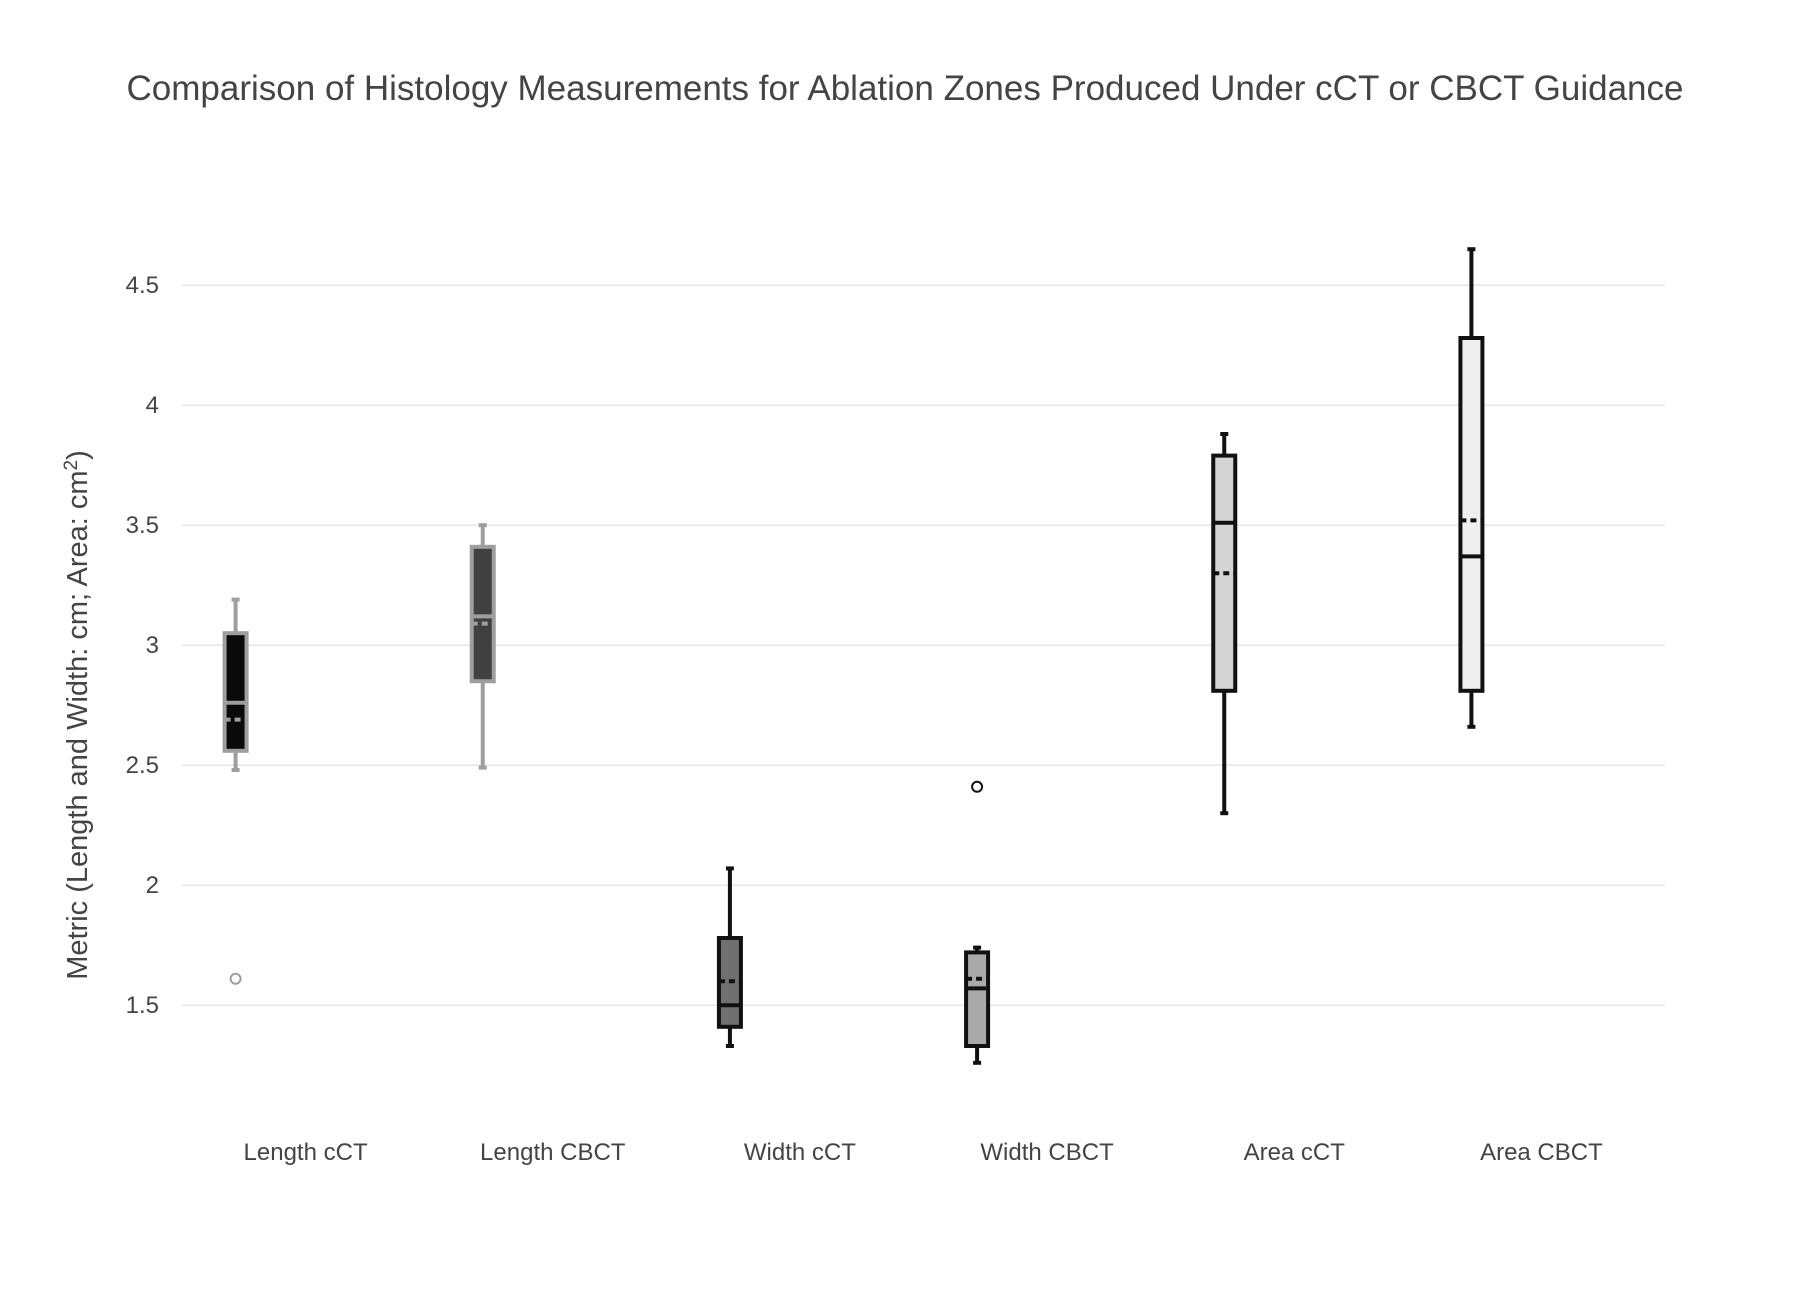 The height and width of the screenshot is (1289, 1810). What do you see at coordinates (71, 465) in the screenshot?
I see `y-axis-title-superscript: 2` at bounding box center [71, 465].